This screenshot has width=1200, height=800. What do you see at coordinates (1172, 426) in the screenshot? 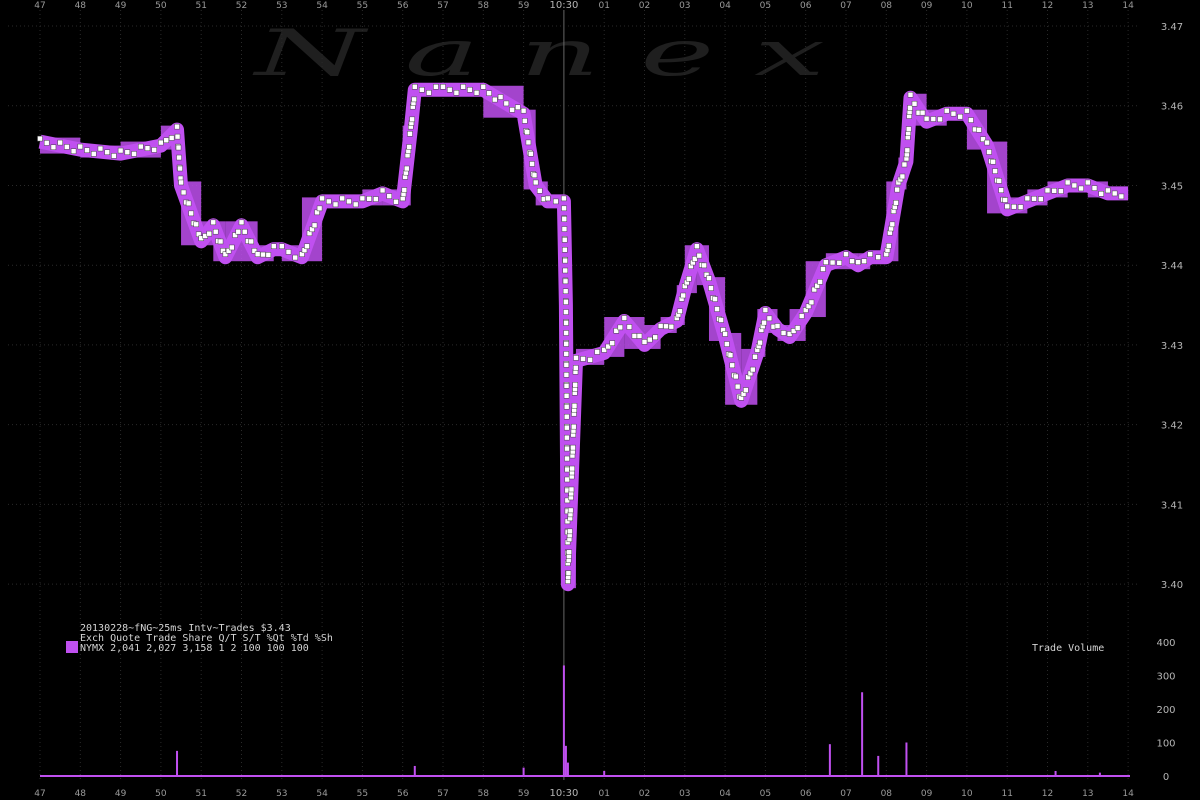
I see `price-tick-label: 3.42` at bounding box center [1172, 426].